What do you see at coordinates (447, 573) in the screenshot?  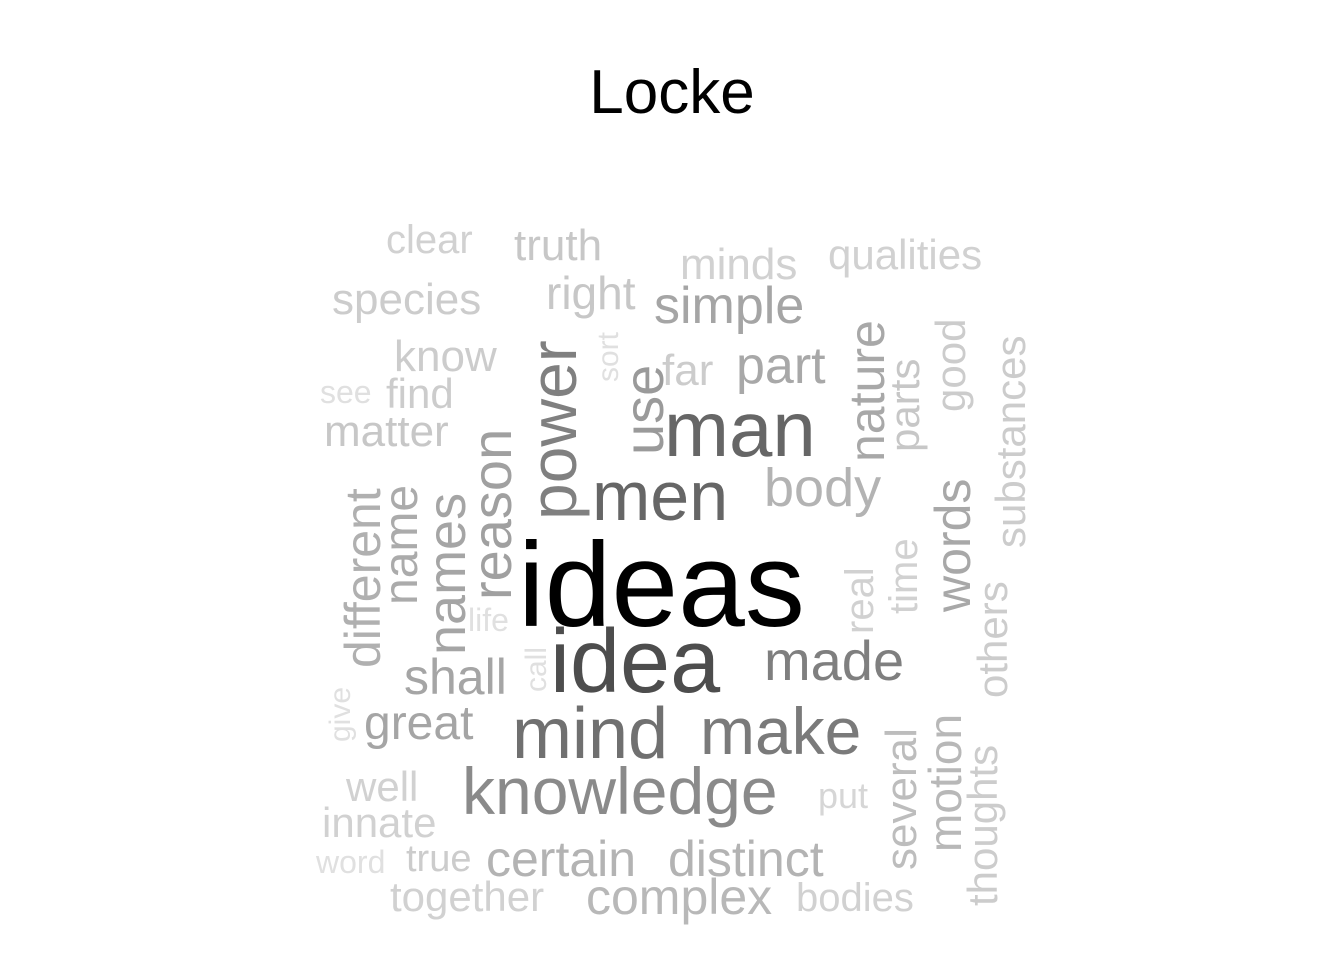 I see `word-names: names` at bounding box center [447, 573].